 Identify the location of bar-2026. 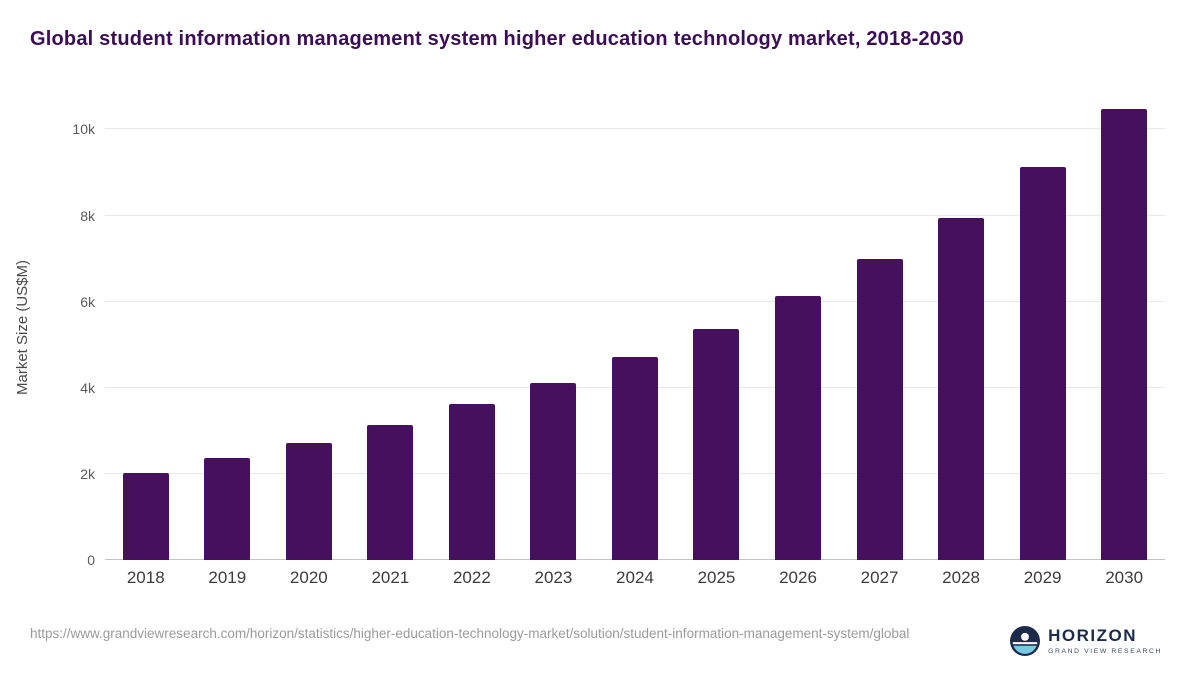
(798, 427).